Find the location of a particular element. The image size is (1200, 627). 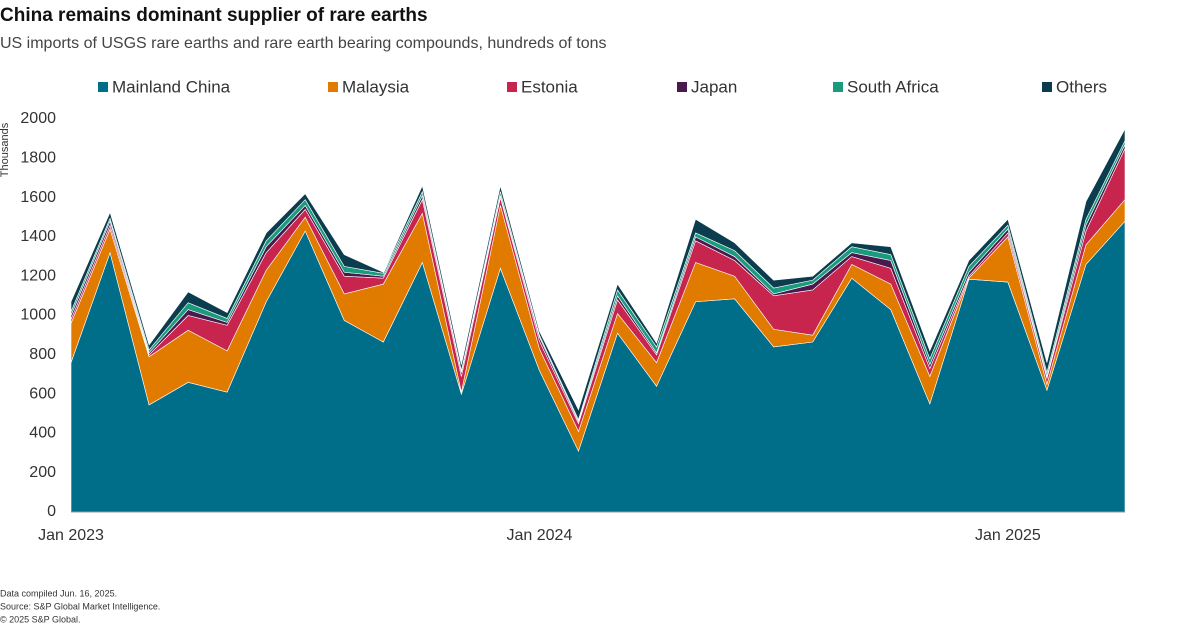

legend-label: Mainland China is located at coordinates (171, 86).